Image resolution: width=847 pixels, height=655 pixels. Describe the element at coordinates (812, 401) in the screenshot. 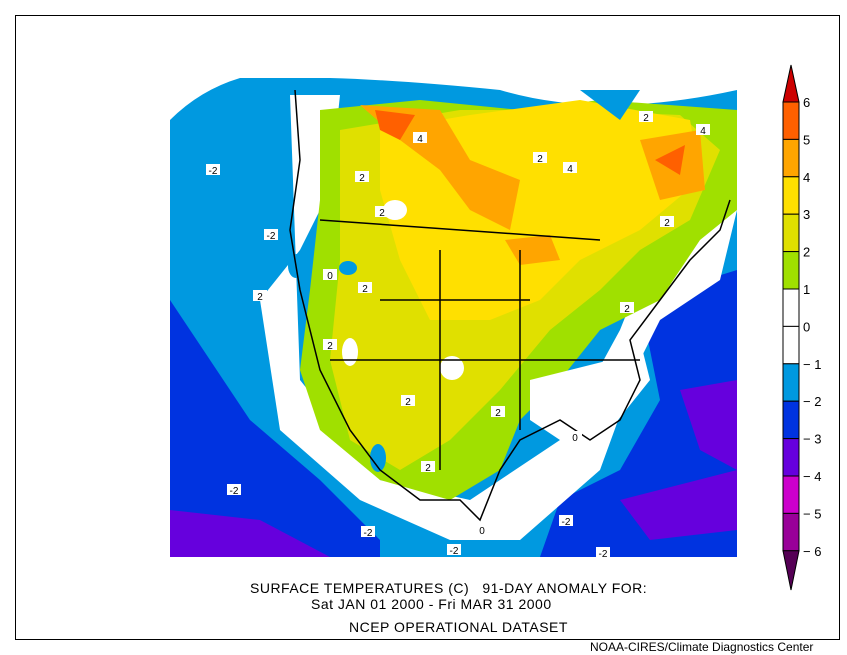

I see `colorbar-tick-label: − 2` at that location.